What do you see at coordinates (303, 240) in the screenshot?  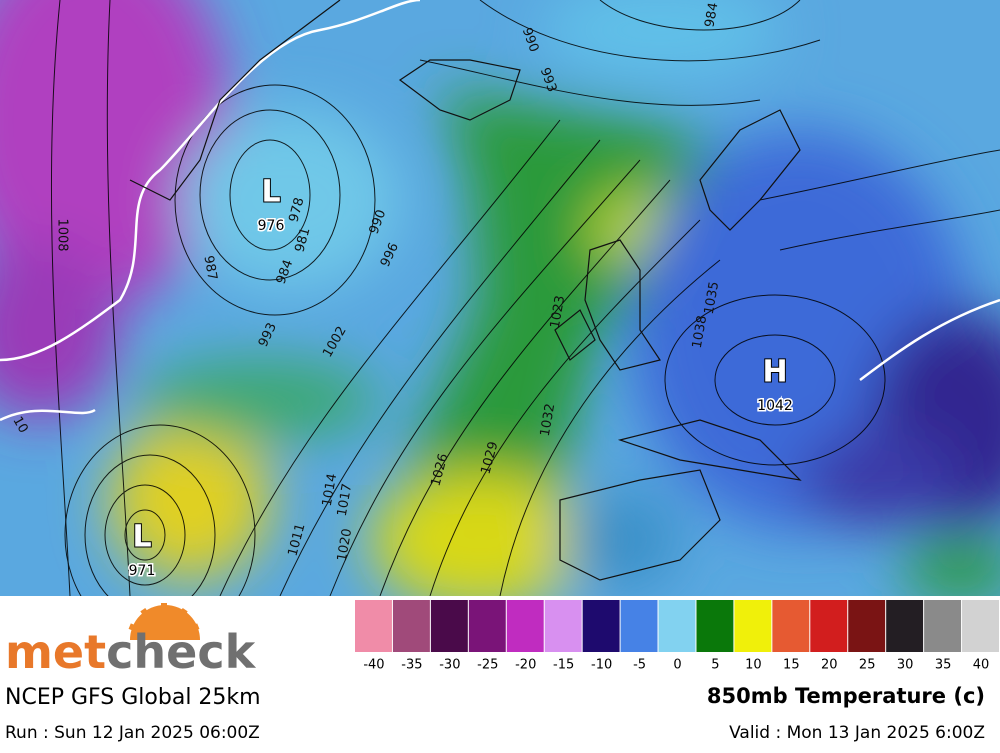 I see `isobar-label: 981` at bounding box center [303, 240].